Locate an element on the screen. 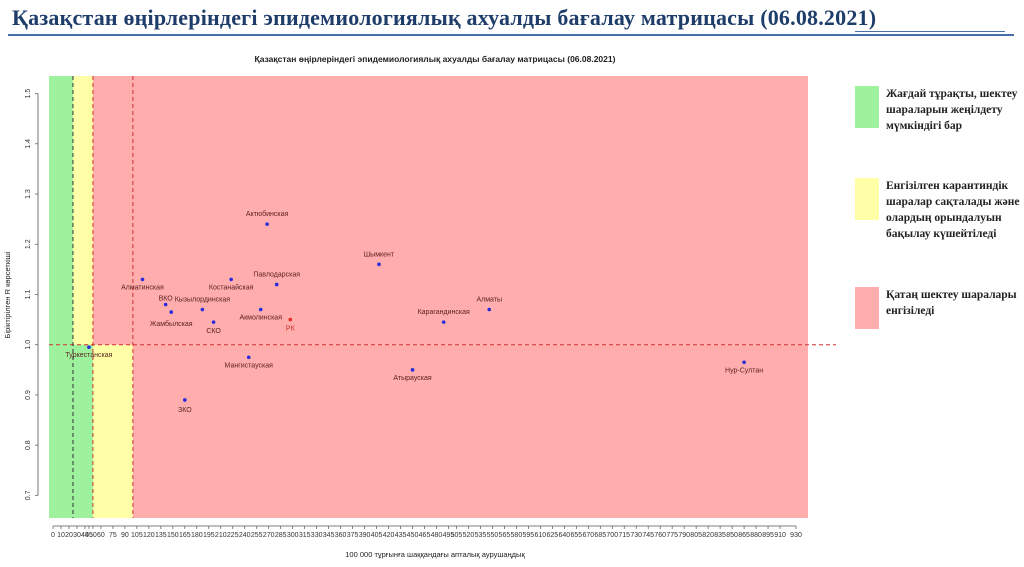  x-tick-label: 700 is located at coordinates (612, 535).